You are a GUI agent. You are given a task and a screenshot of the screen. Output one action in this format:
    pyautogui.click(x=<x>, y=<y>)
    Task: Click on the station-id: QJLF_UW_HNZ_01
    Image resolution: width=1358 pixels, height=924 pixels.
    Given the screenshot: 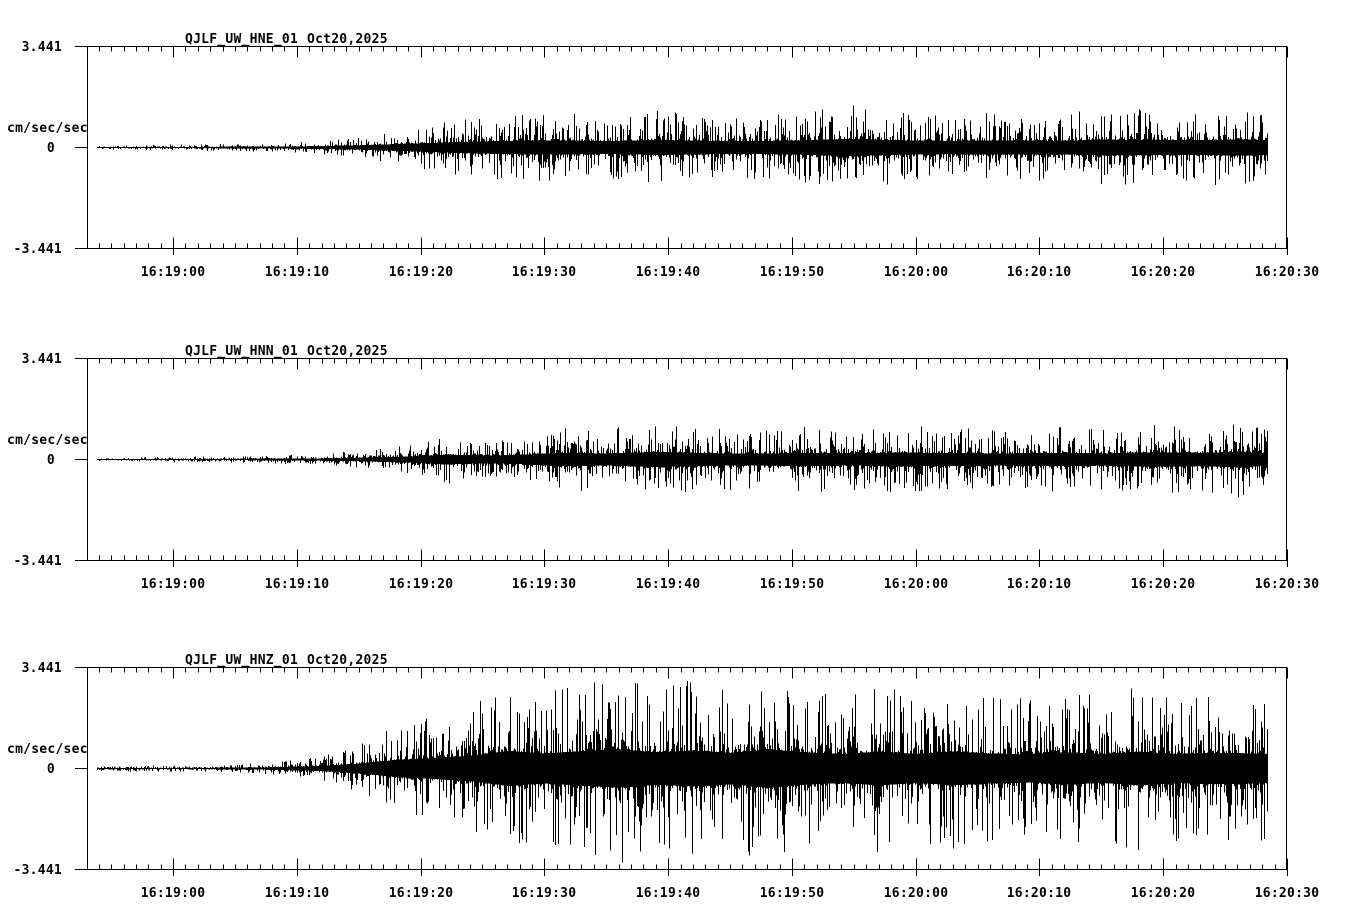 What is the action you would take?
    pyautogui.click(x=241, y=660)
    